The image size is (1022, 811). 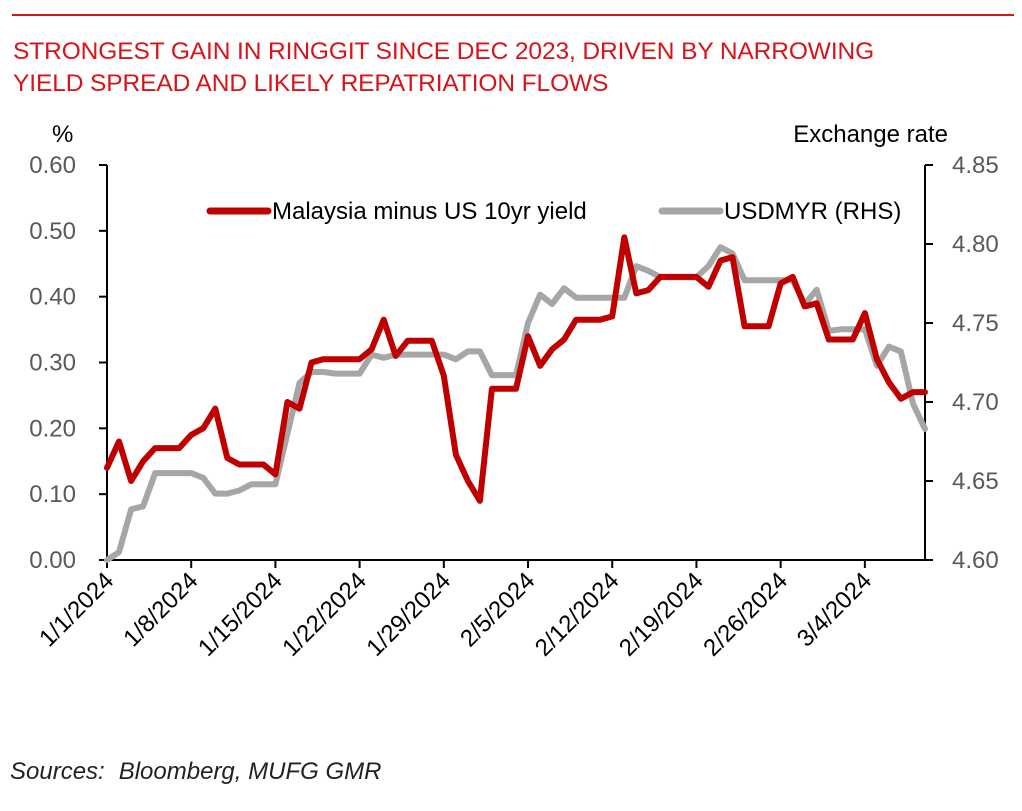 I want to click on right-tick-label: 4.80, so click(x=975, y=244).